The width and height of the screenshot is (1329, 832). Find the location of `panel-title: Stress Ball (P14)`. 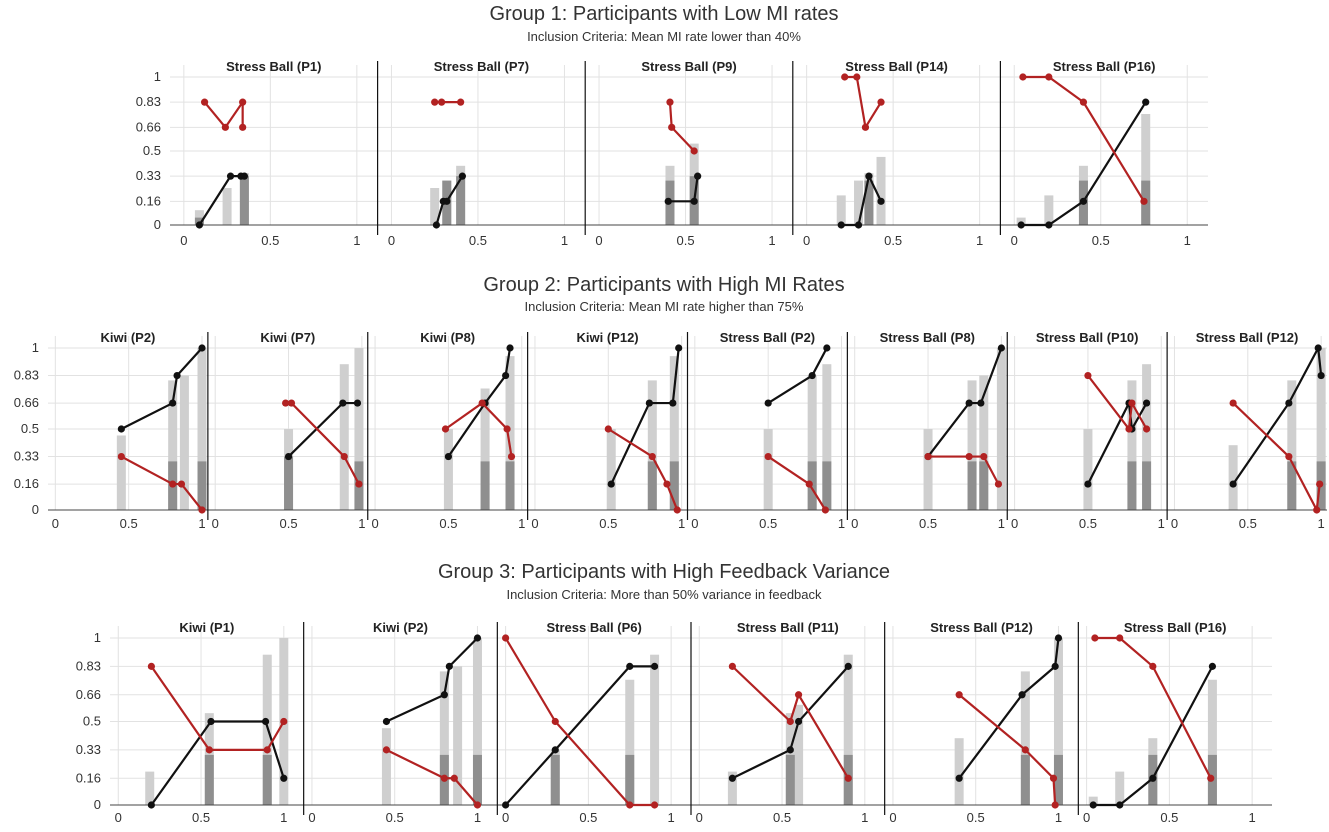

panel-title: Stress Ball (P14) is located at coordinates (896, 66).